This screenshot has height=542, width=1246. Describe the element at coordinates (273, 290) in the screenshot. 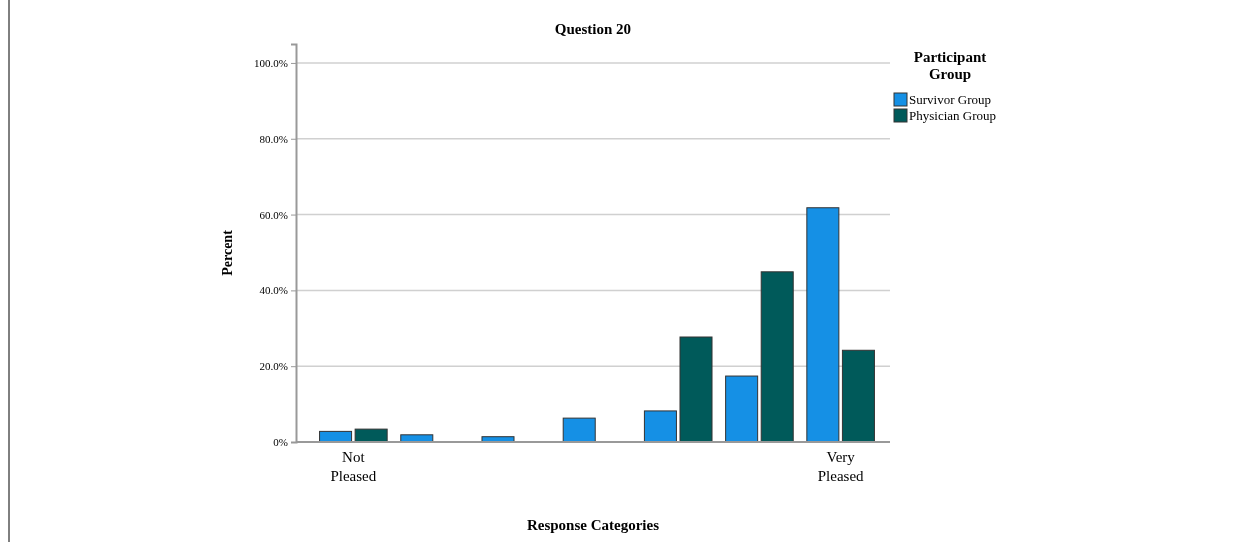

I see `y-tick-label: 40.0%` at that location.